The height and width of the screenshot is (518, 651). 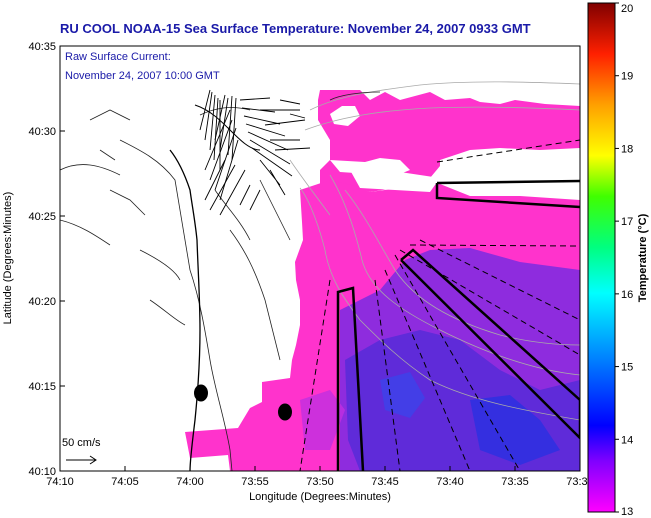 I want to click on x-tick-label: 74:10, so click(x=60, y=482).